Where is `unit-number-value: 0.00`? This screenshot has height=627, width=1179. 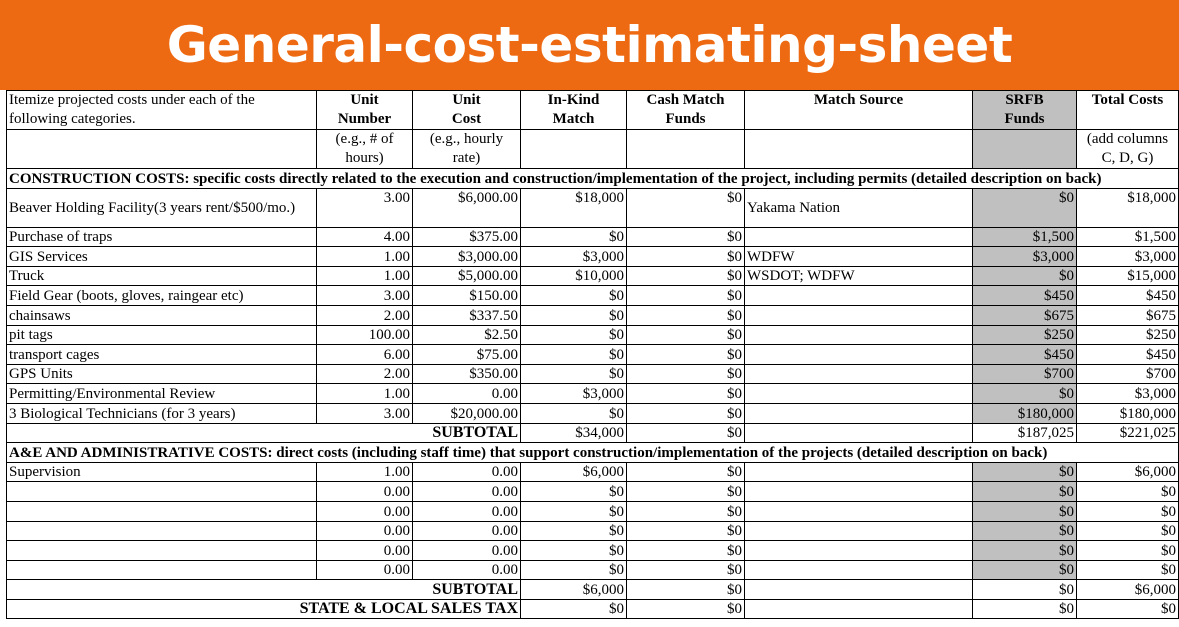
unit-number-value: 0.00 is located at coordinates (364, 570).